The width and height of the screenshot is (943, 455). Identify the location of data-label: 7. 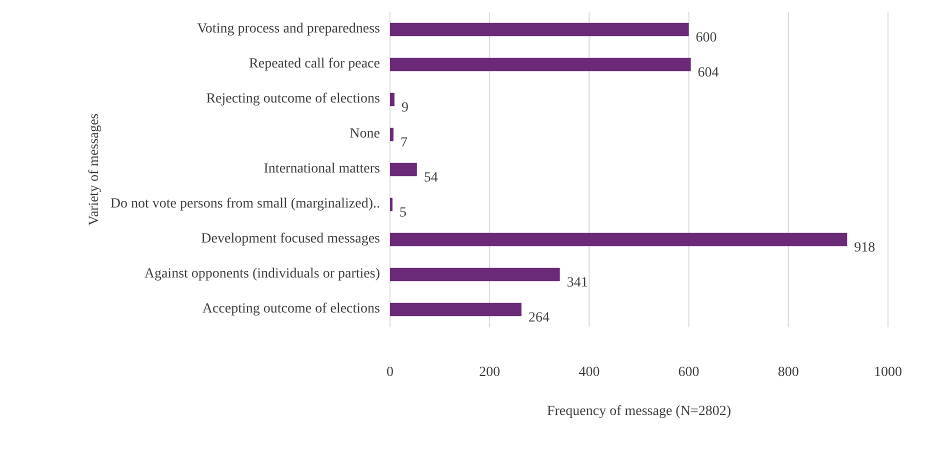
(404, 143).